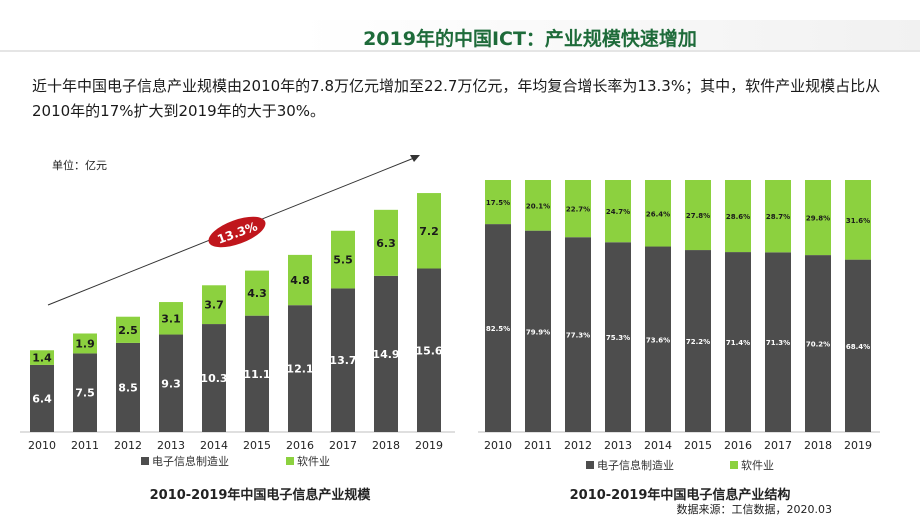  I want to click on left-label-software: 4.3, so click(257, 293).